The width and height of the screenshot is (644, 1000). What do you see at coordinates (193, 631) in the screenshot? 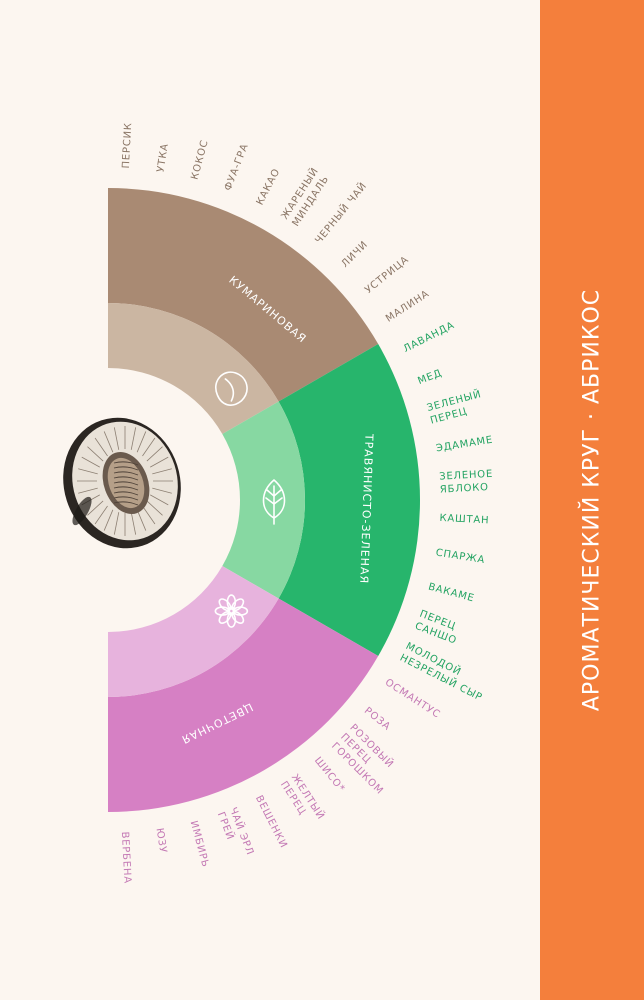
I see `segment-inner-floral` at bounding box center [193, 631].